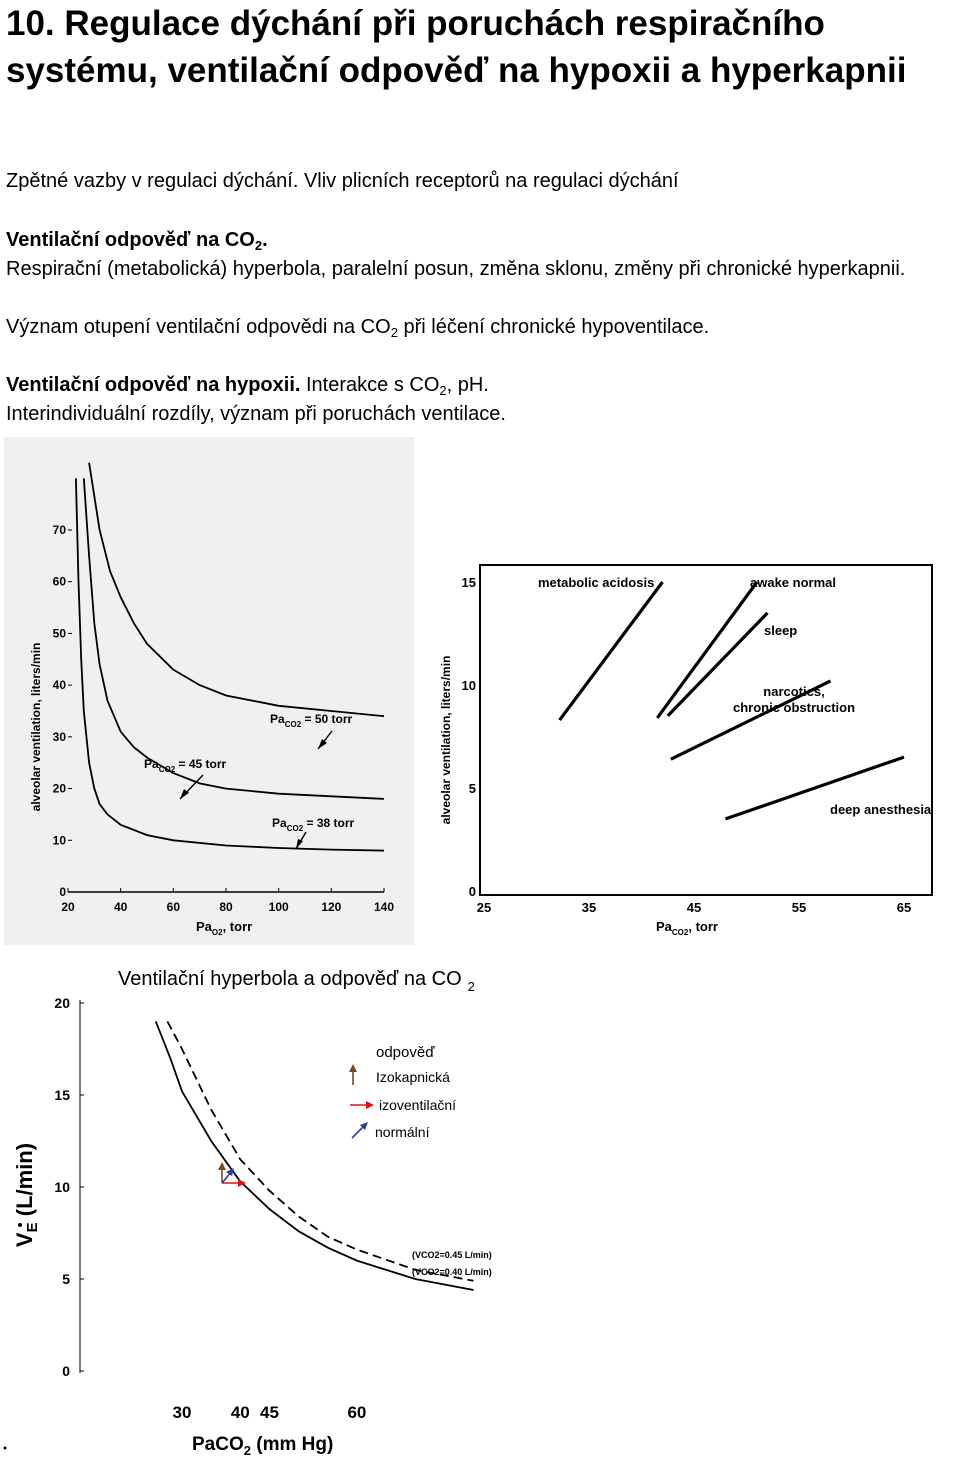  What do you see at coordinates (240, 1412) in the screenshot?
I see `hyperbola-x-tick: 40` at bounding box center [240, 1412].